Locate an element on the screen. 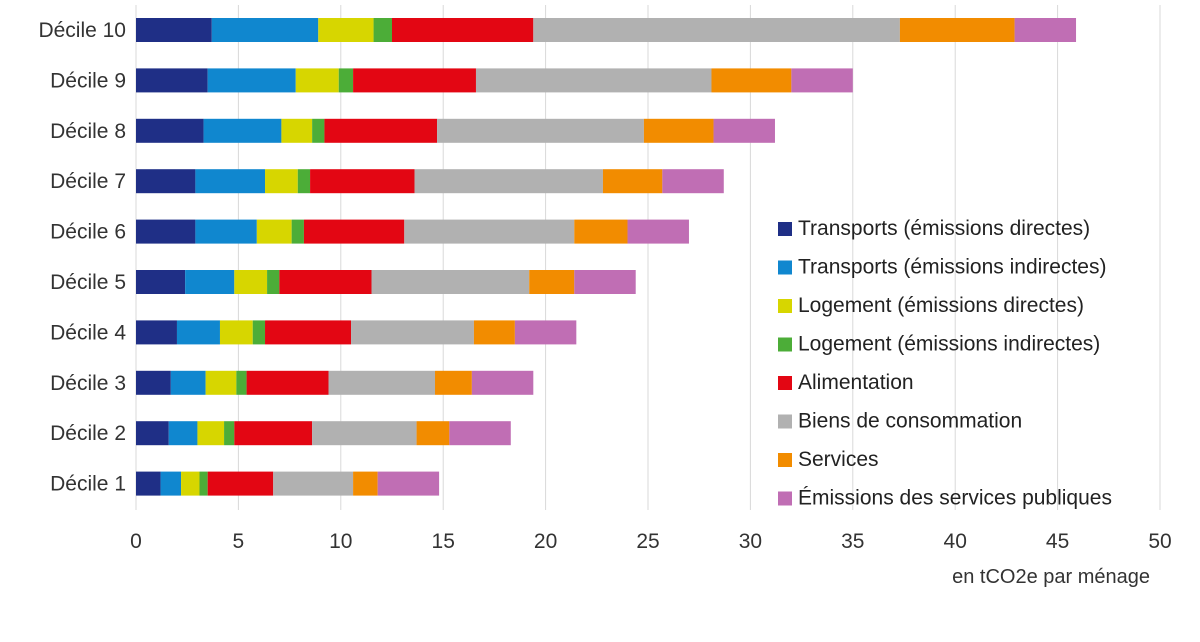  category-label: Décile 6 is located at coordinates (88, 232).